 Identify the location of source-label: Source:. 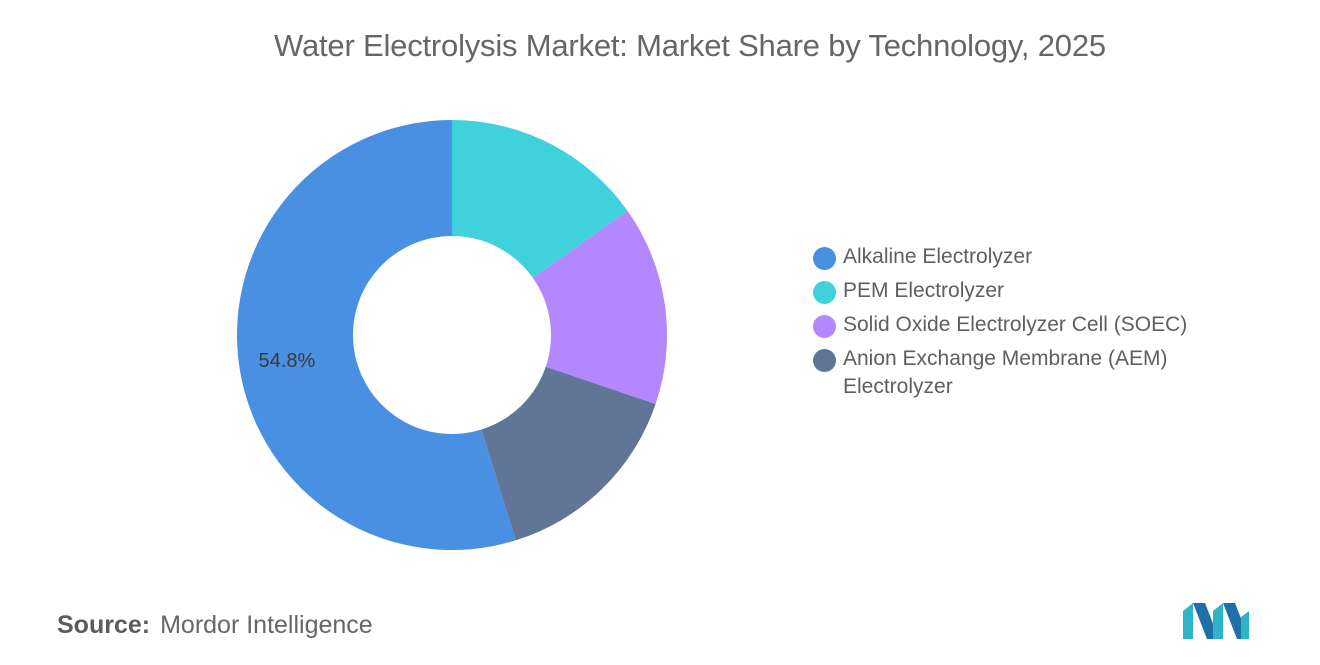
(104, 625).